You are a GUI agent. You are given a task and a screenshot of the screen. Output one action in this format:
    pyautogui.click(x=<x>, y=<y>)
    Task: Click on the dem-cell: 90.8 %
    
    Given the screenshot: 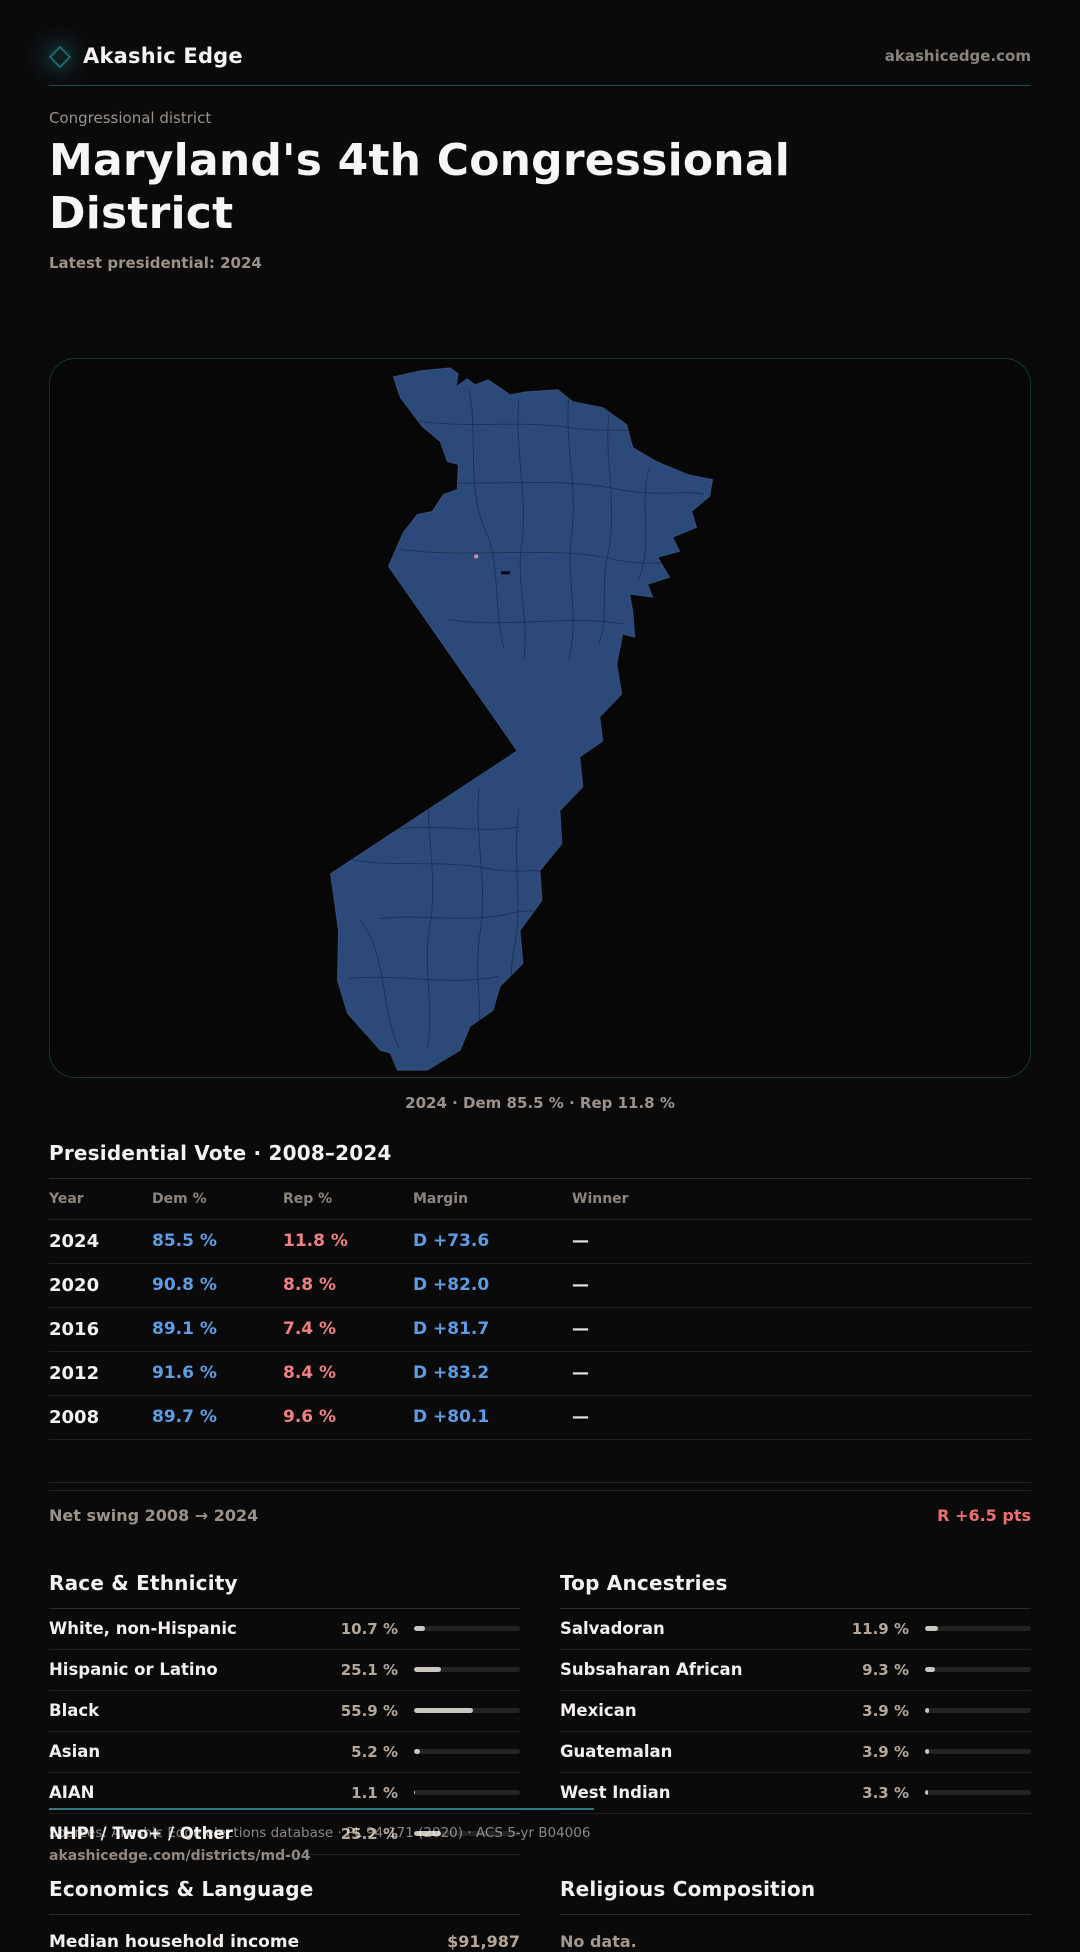 What is the action you would take?
    pyautogui.click(x=184, y=1285)
    